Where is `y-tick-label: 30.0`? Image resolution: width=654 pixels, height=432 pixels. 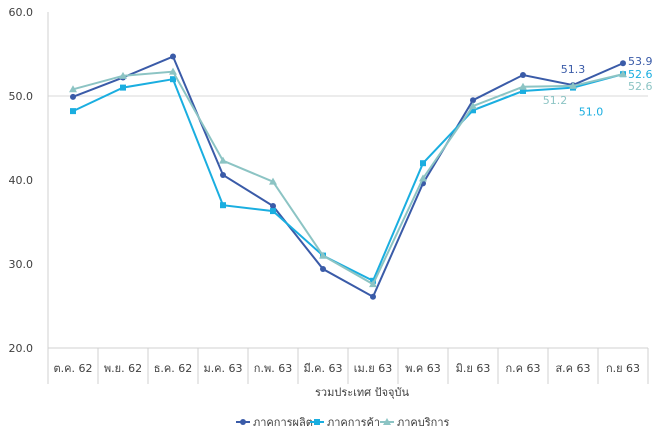 y-tick-label: 30.0 is located at coordinates (21, 264).